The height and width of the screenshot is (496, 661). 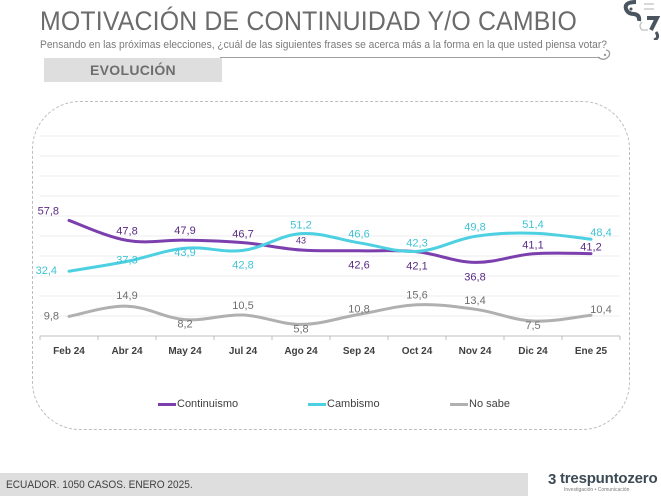 What do you see at coordinates (46, 271) in the screenshot?
I see `data-label-cambismo: 32,4` at bounding box center [46, 271].